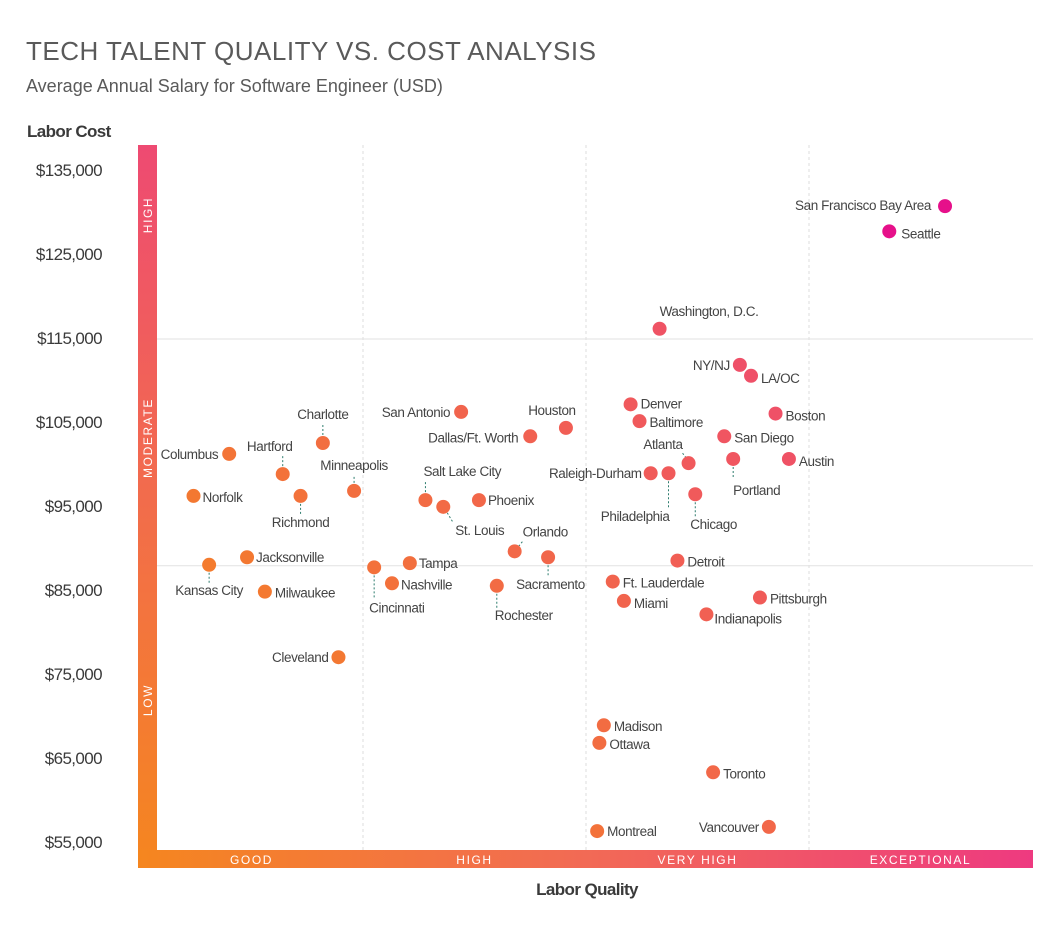  What do you see at coordinates (309, 657) in the screenshot?
I see `data-point-group: Cleveland` at bounding box center [309, 657].